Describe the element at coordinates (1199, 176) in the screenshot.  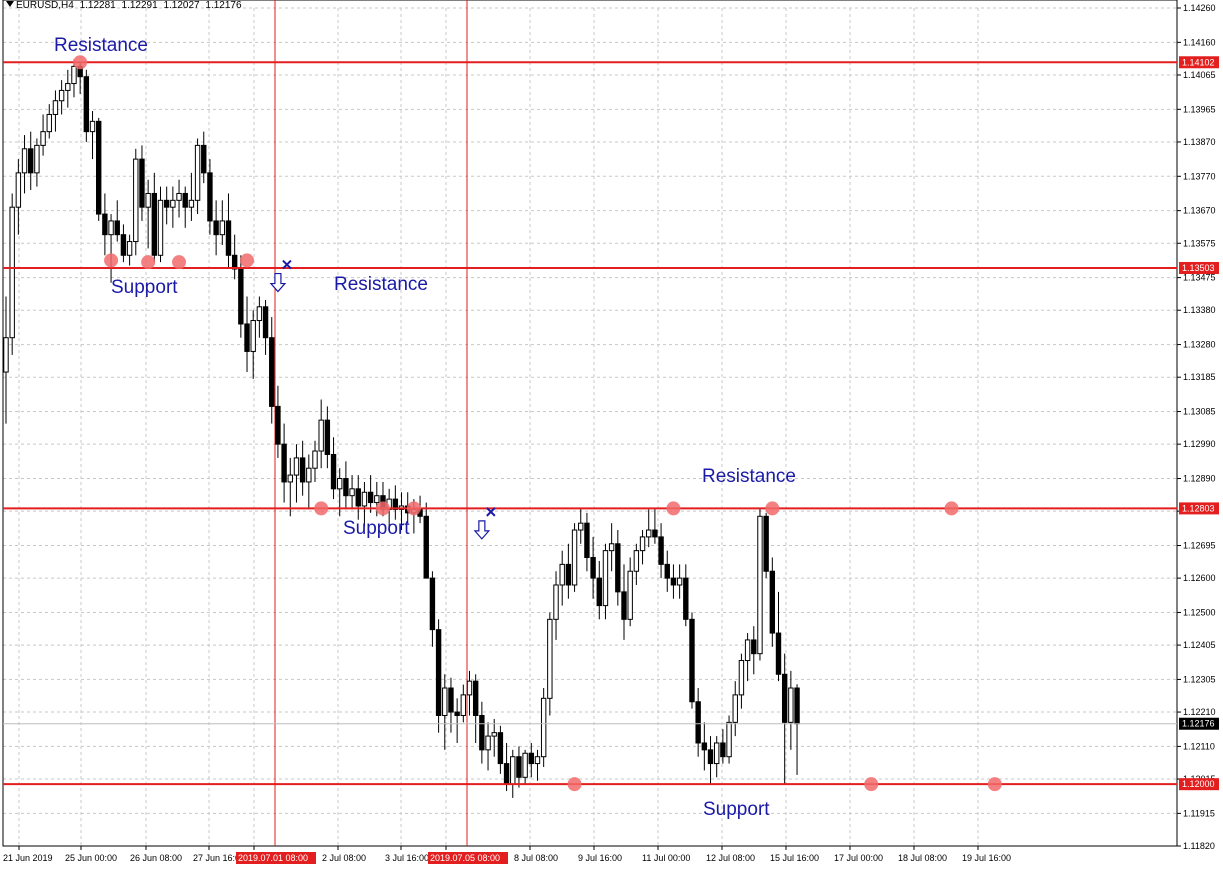
I see `price-tick-label: 1.13770` at that location.